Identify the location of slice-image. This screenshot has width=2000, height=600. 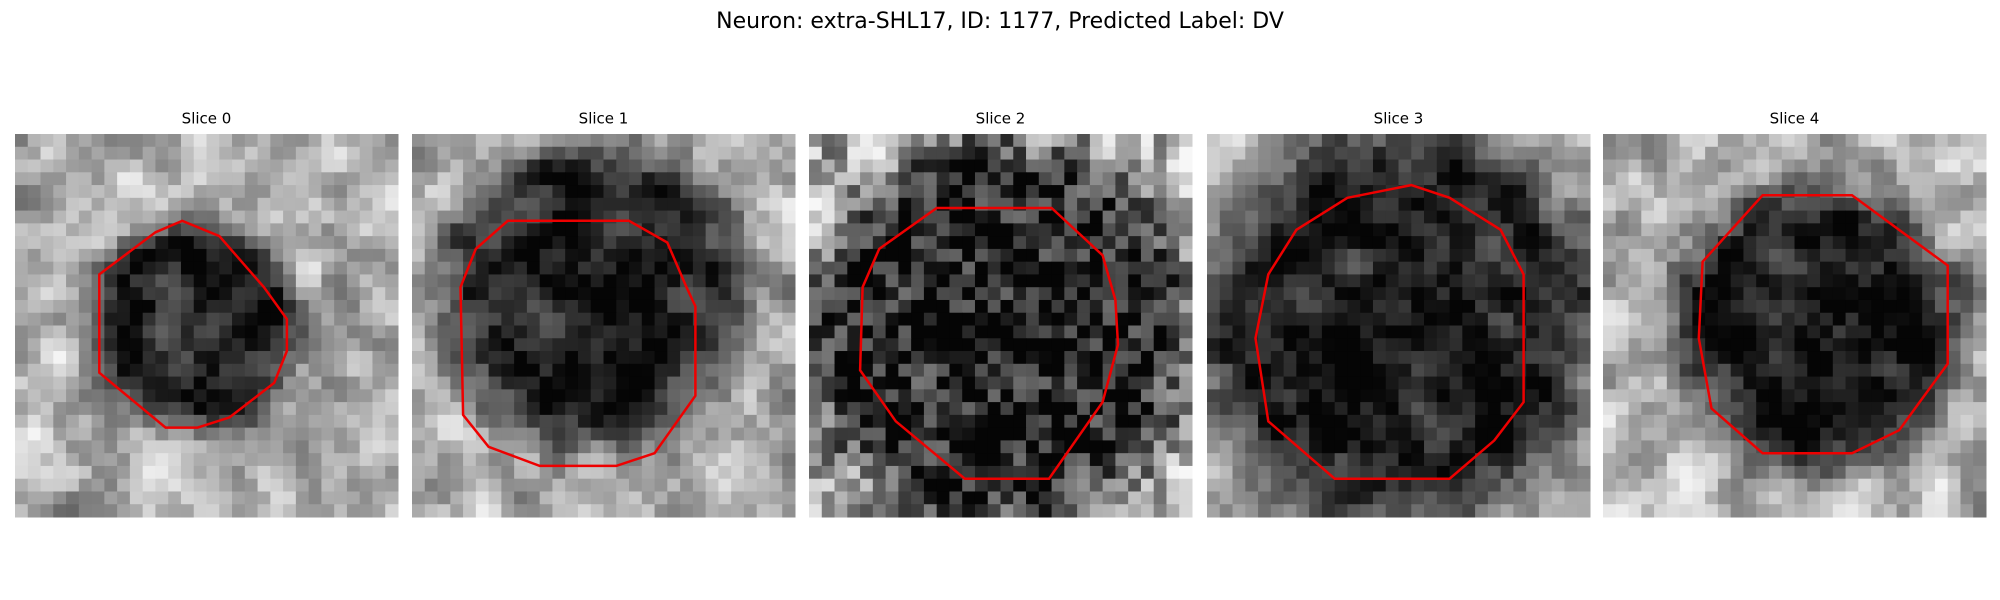
(1795, 326).